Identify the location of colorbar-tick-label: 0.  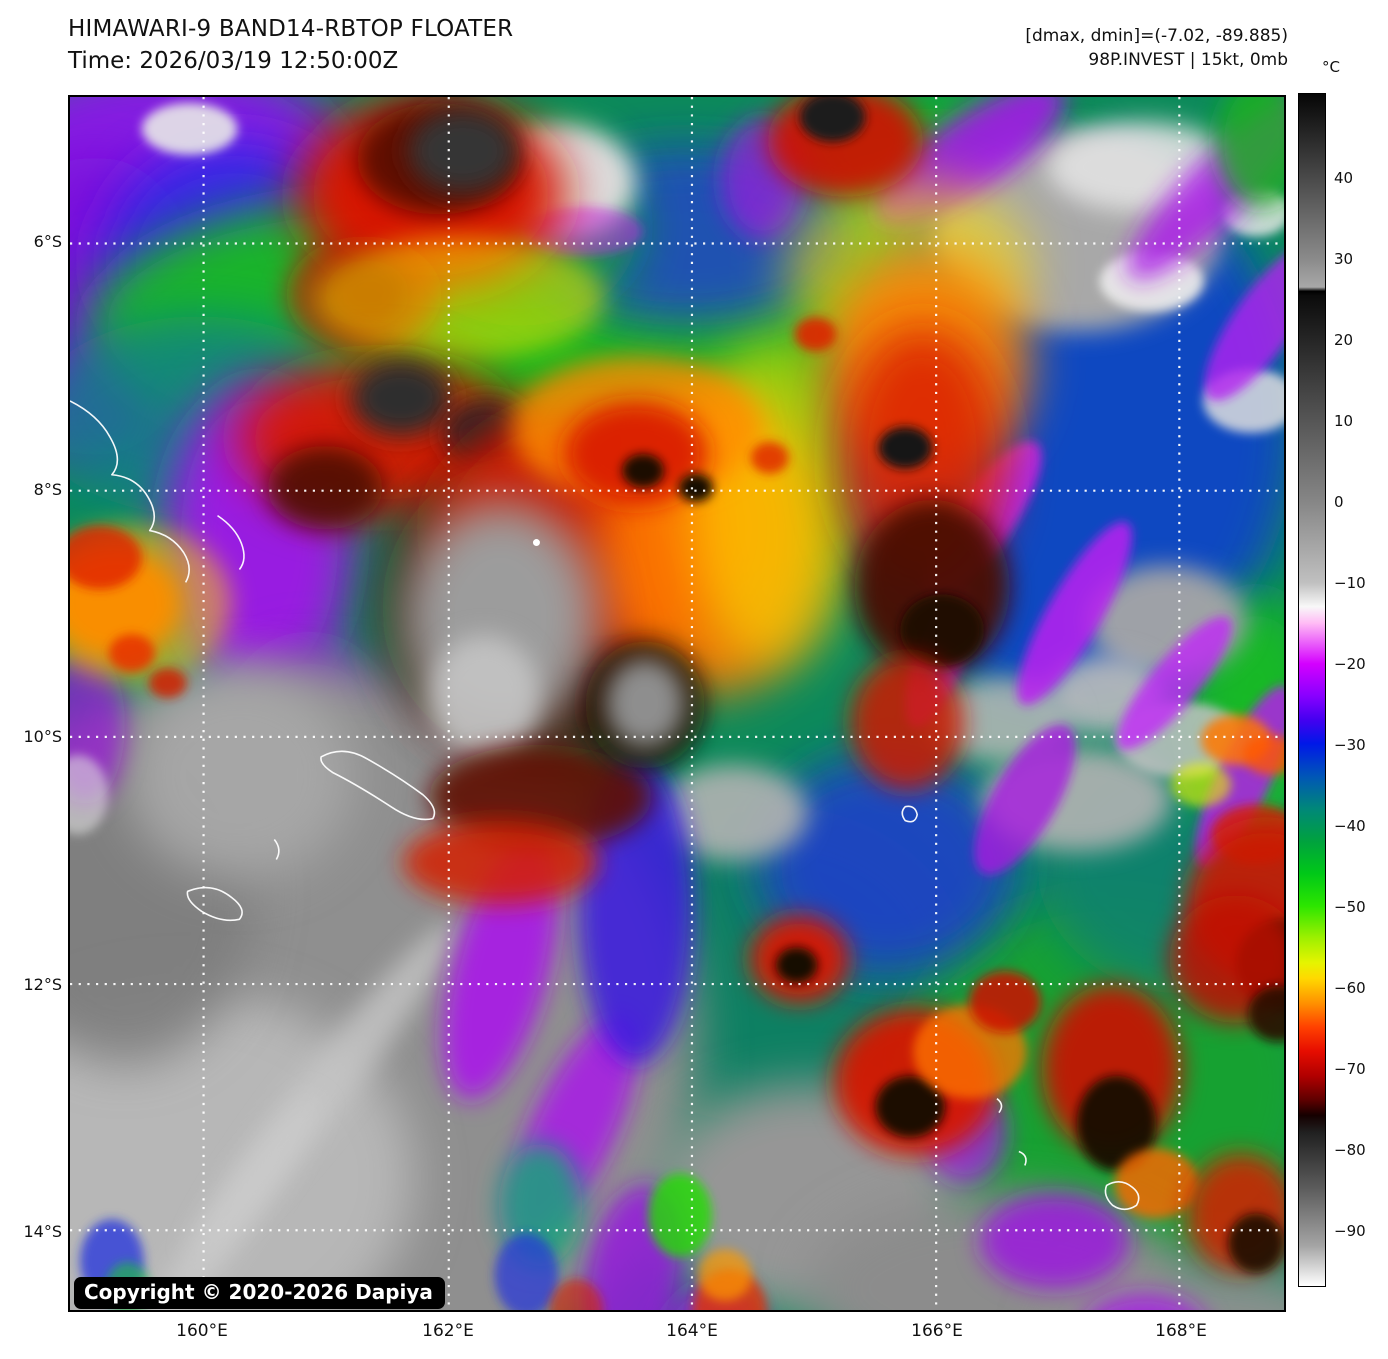
(1339, 502).